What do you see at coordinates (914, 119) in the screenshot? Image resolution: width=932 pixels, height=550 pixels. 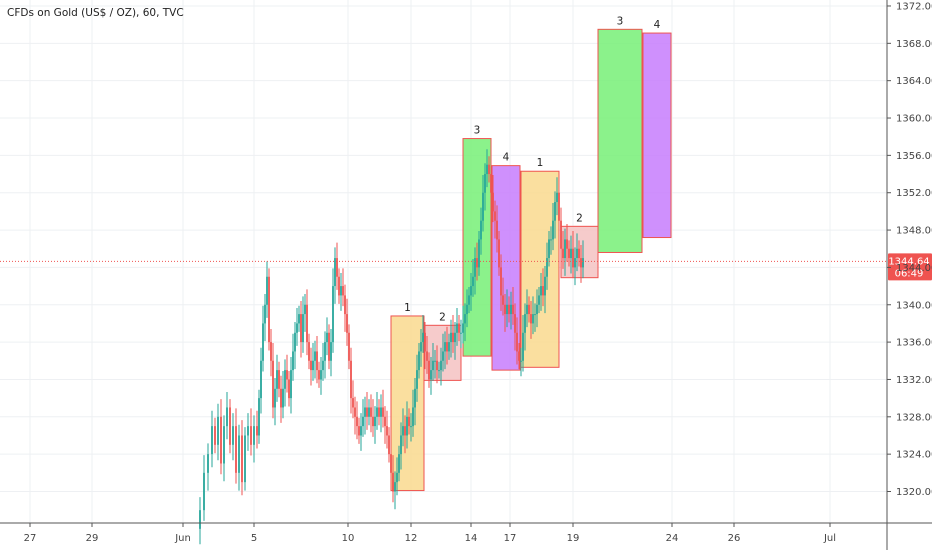 I see `y-tick-label: 1360.00` at bounding box center [914, 119].